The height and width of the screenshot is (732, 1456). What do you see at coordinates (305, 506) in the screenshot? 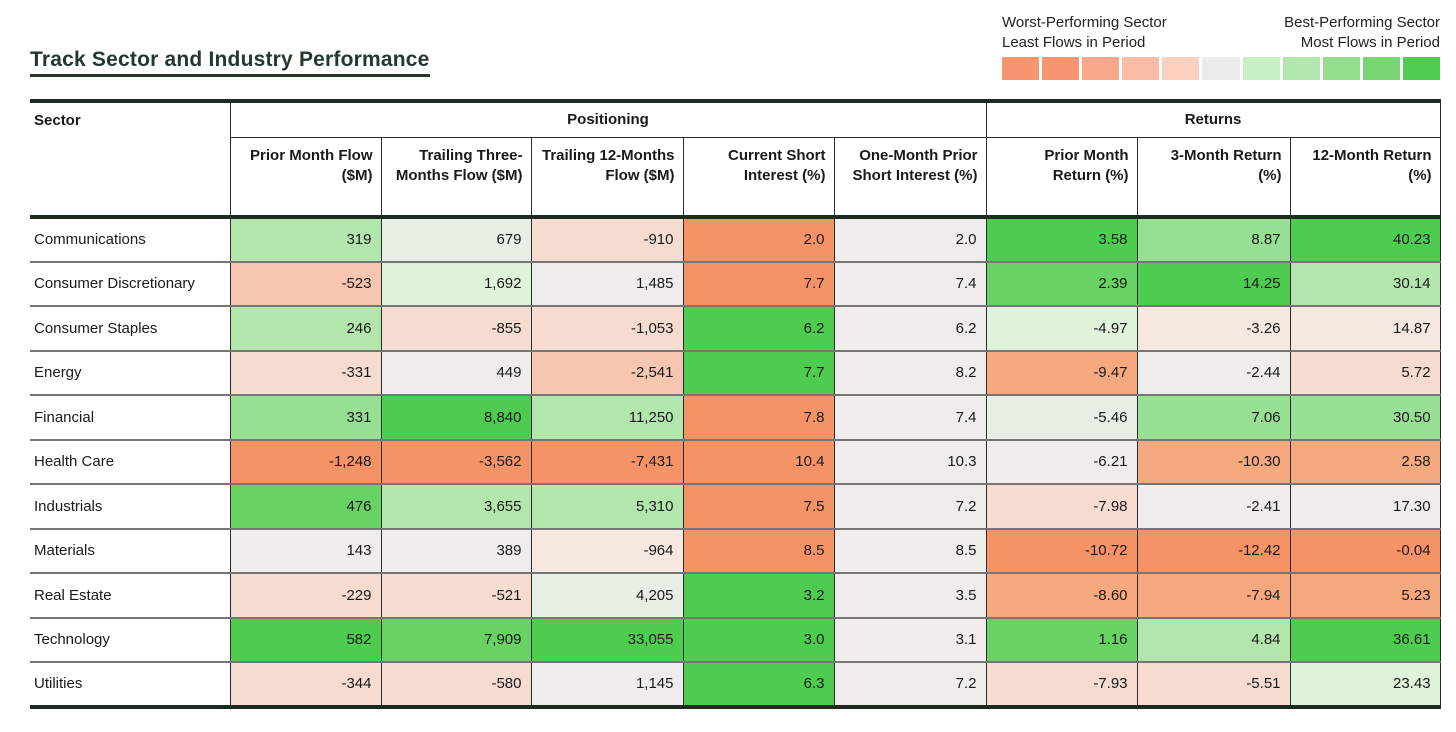
I see `data-cell: 476` at bounding box center [305, 506].